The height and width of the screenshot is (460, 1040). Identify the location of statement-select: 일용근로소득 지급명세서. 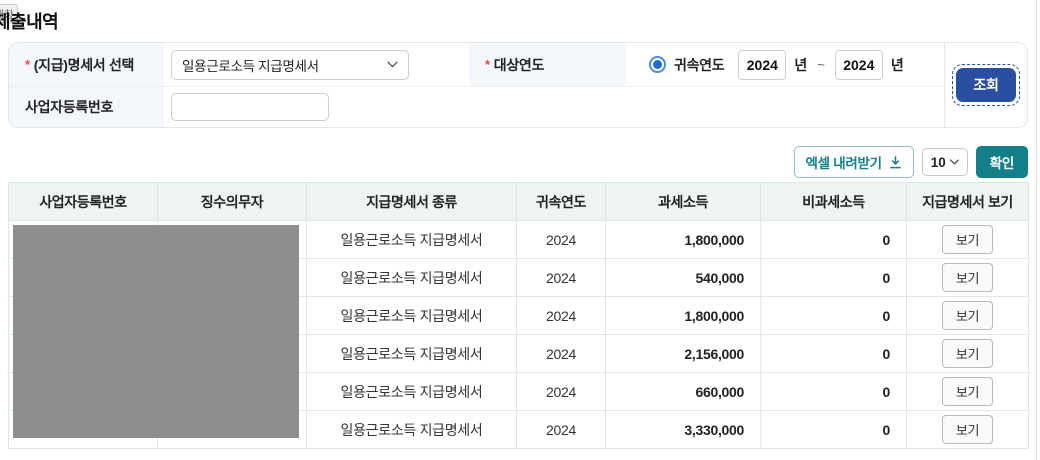
(290, 64).